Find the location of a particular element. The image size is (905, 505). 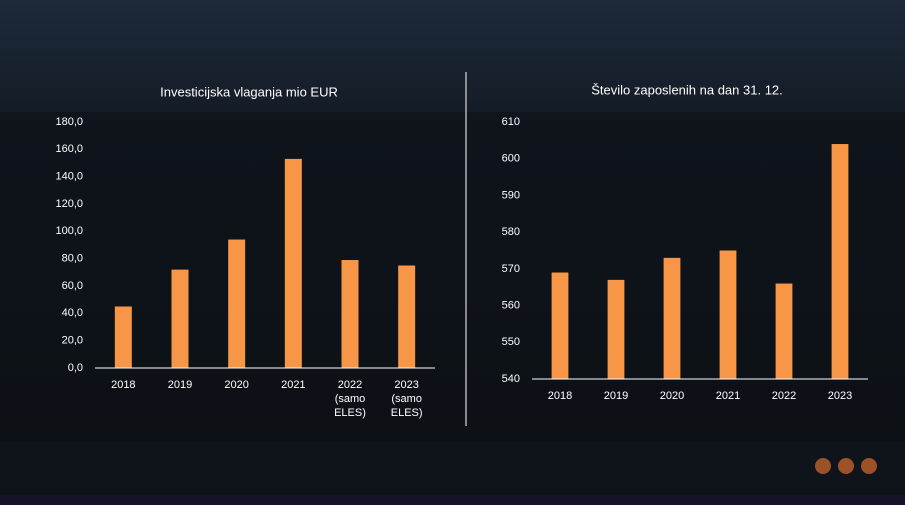

x-tick-label: 2023 (samo ELES) is located at coordinates (407, 399).